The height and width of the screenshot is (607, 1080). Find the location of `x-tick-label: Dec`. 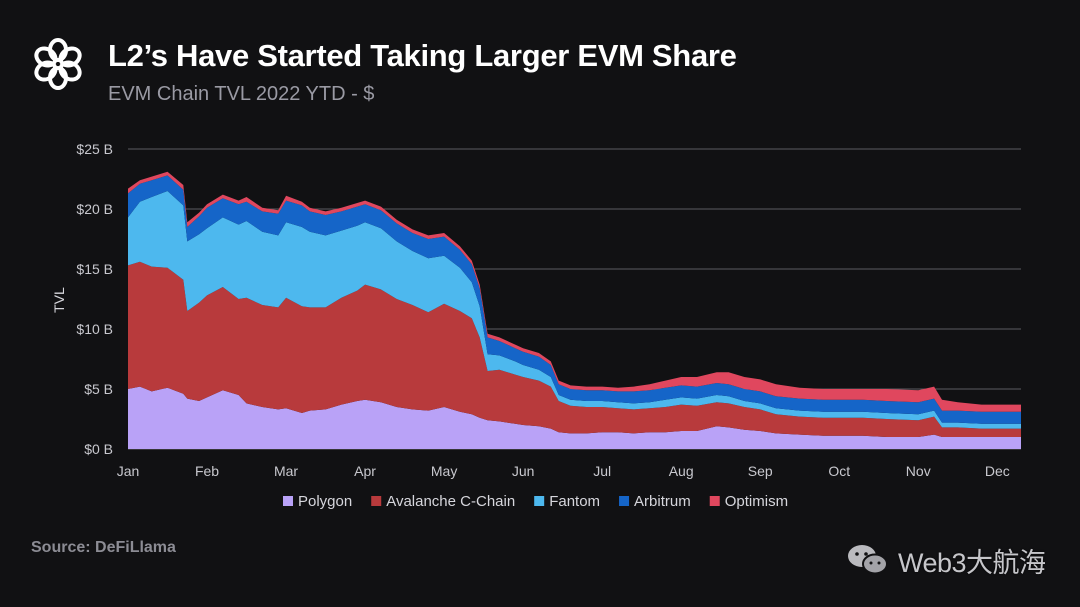

x-tick-label: Dec is located at coordinates (997, 471).